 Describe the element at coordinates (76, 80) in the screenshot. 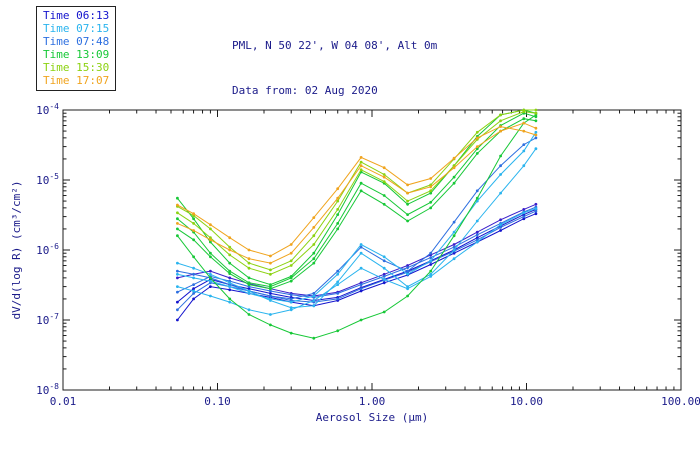

I see `legend-entry: Time 17:07` at that location.